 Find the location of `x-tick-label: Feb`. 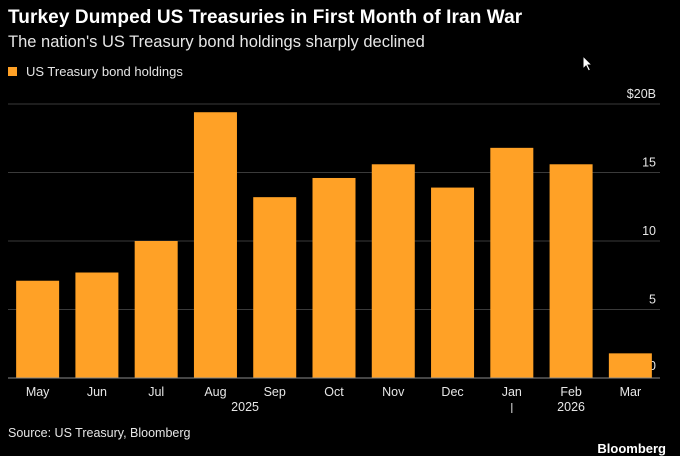

x-tick-label: Feb is located at coordinates (571, 392).